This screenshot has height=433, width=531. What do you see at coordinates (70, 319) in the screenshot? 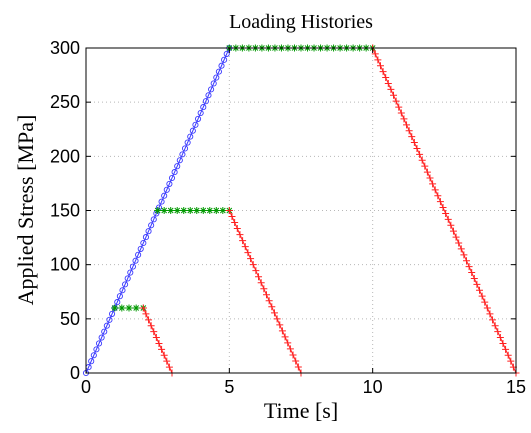
I see `y-tick-label: 50` at bounding box center [70, 319].